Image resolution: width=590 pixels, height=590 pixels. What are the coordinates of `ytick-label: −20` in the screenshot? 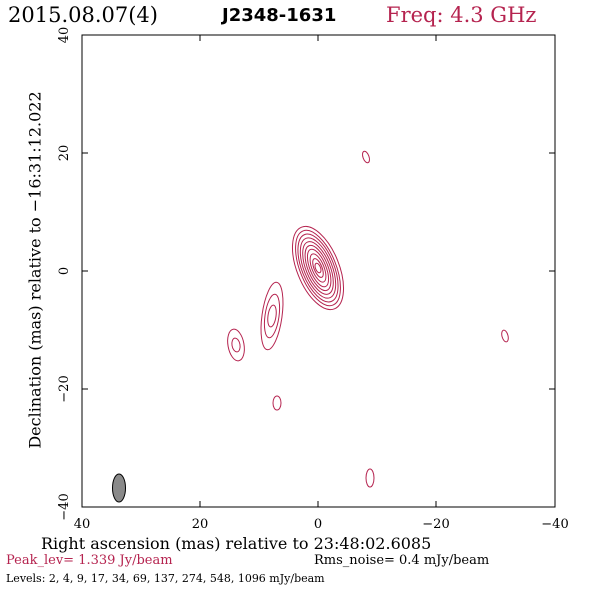 It's located at (64, 388).